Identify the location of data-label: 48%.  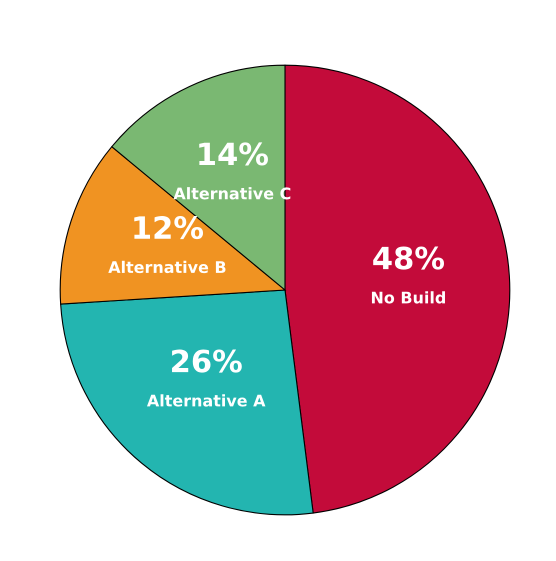
(408, 258).